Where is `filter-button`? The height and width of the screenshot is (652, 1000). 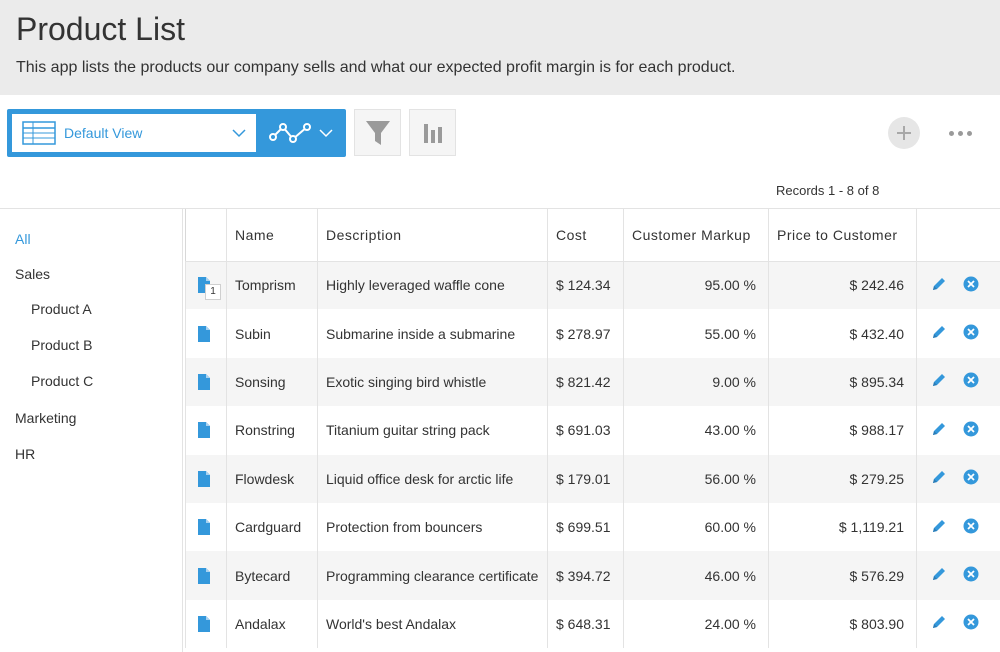 filter-button is located at coordinates (377, 132).